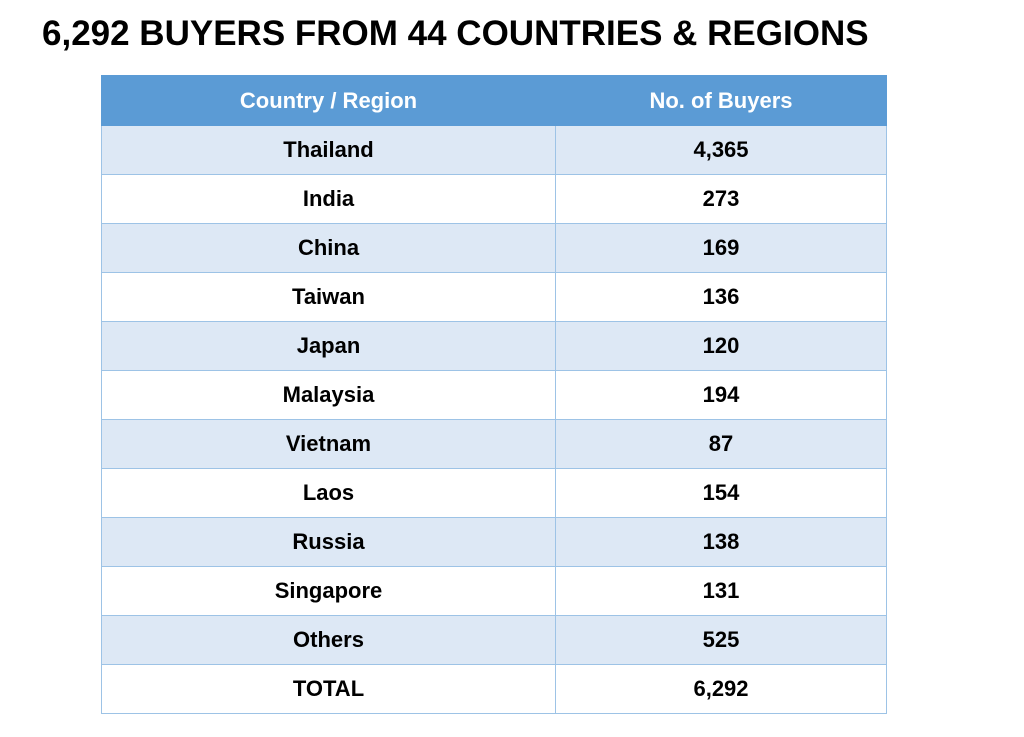 Image resolution: width=1024 pixels, height=737 pixels. What do you see at coordinates (328, 689) in the screenshot?
I see `cell-country-total: TOTAL` at bounding box center [328, 689].